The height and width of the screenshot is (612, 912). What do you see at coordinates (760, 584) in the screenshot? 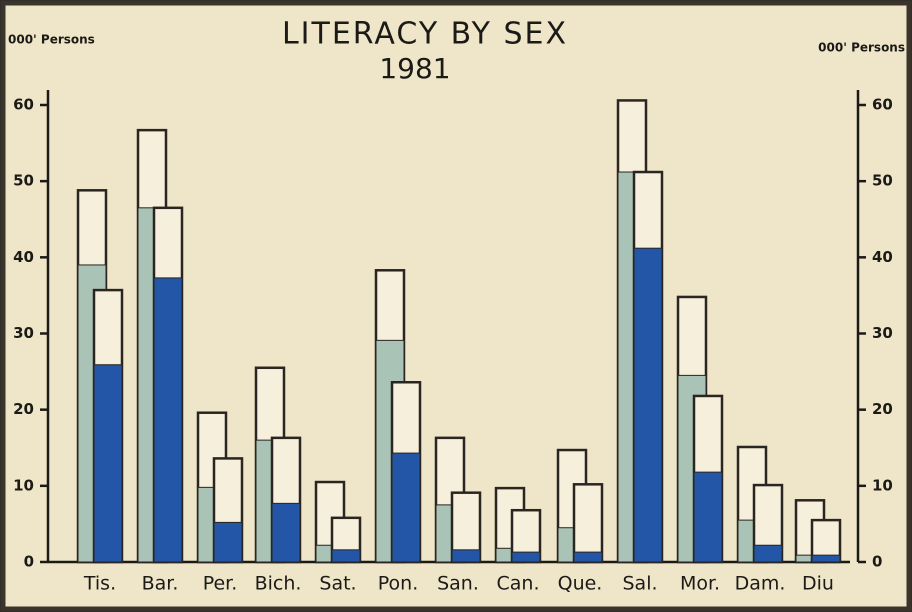
I see `x-tick-label: Dam.` at bounding box center [760, 584].